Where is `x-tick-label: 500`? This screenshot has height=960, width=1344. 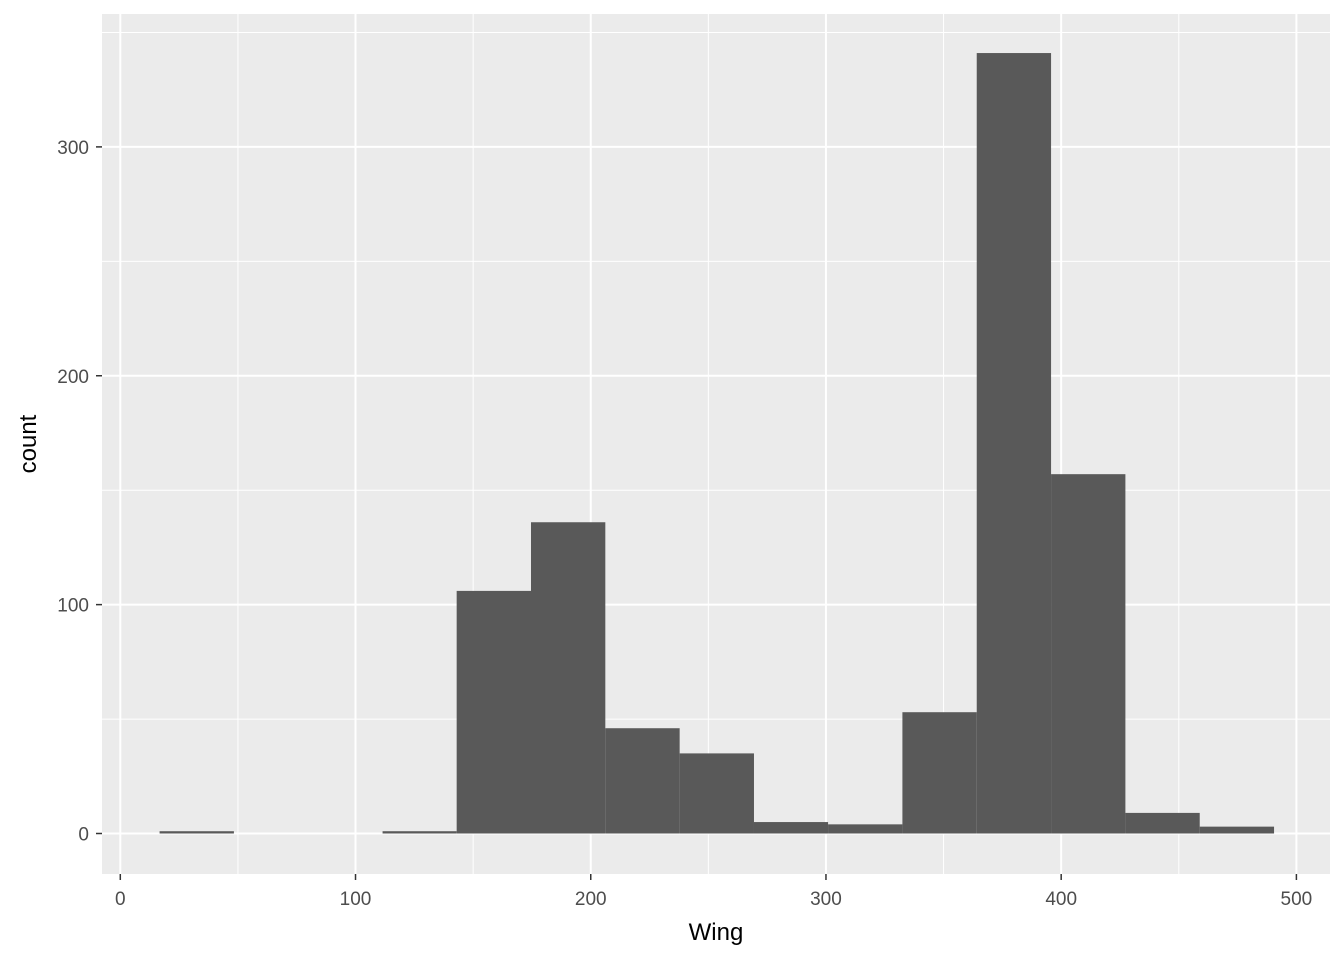
x-tick-label: 500 is located at coordinates (1297, 899).